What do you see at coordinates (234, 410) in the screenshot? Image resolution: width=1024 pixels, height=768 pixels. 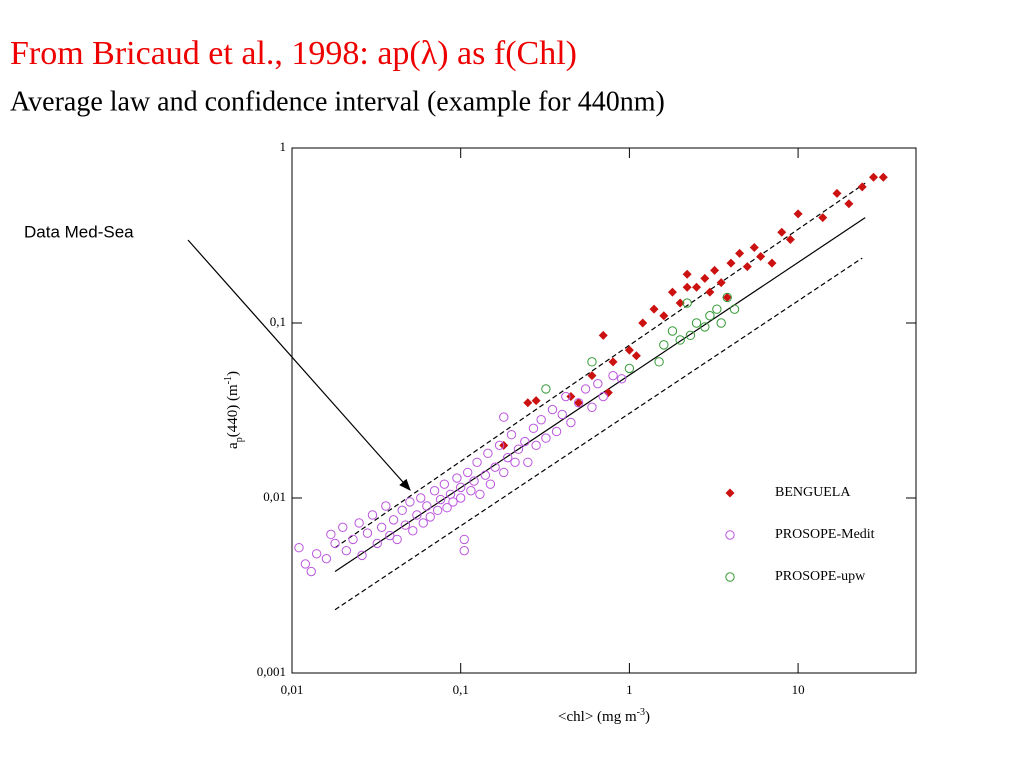 I see `y-axis-label: ap(440) (m-1)` at bounding box center [234, 410].